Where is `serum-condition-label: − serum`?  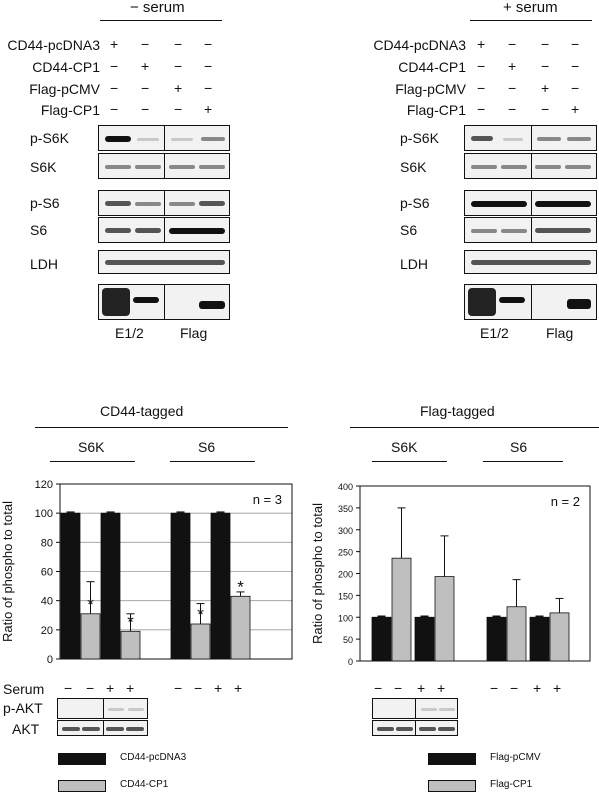
serum-condition-label: − serum is located at coordinates (157, 8).